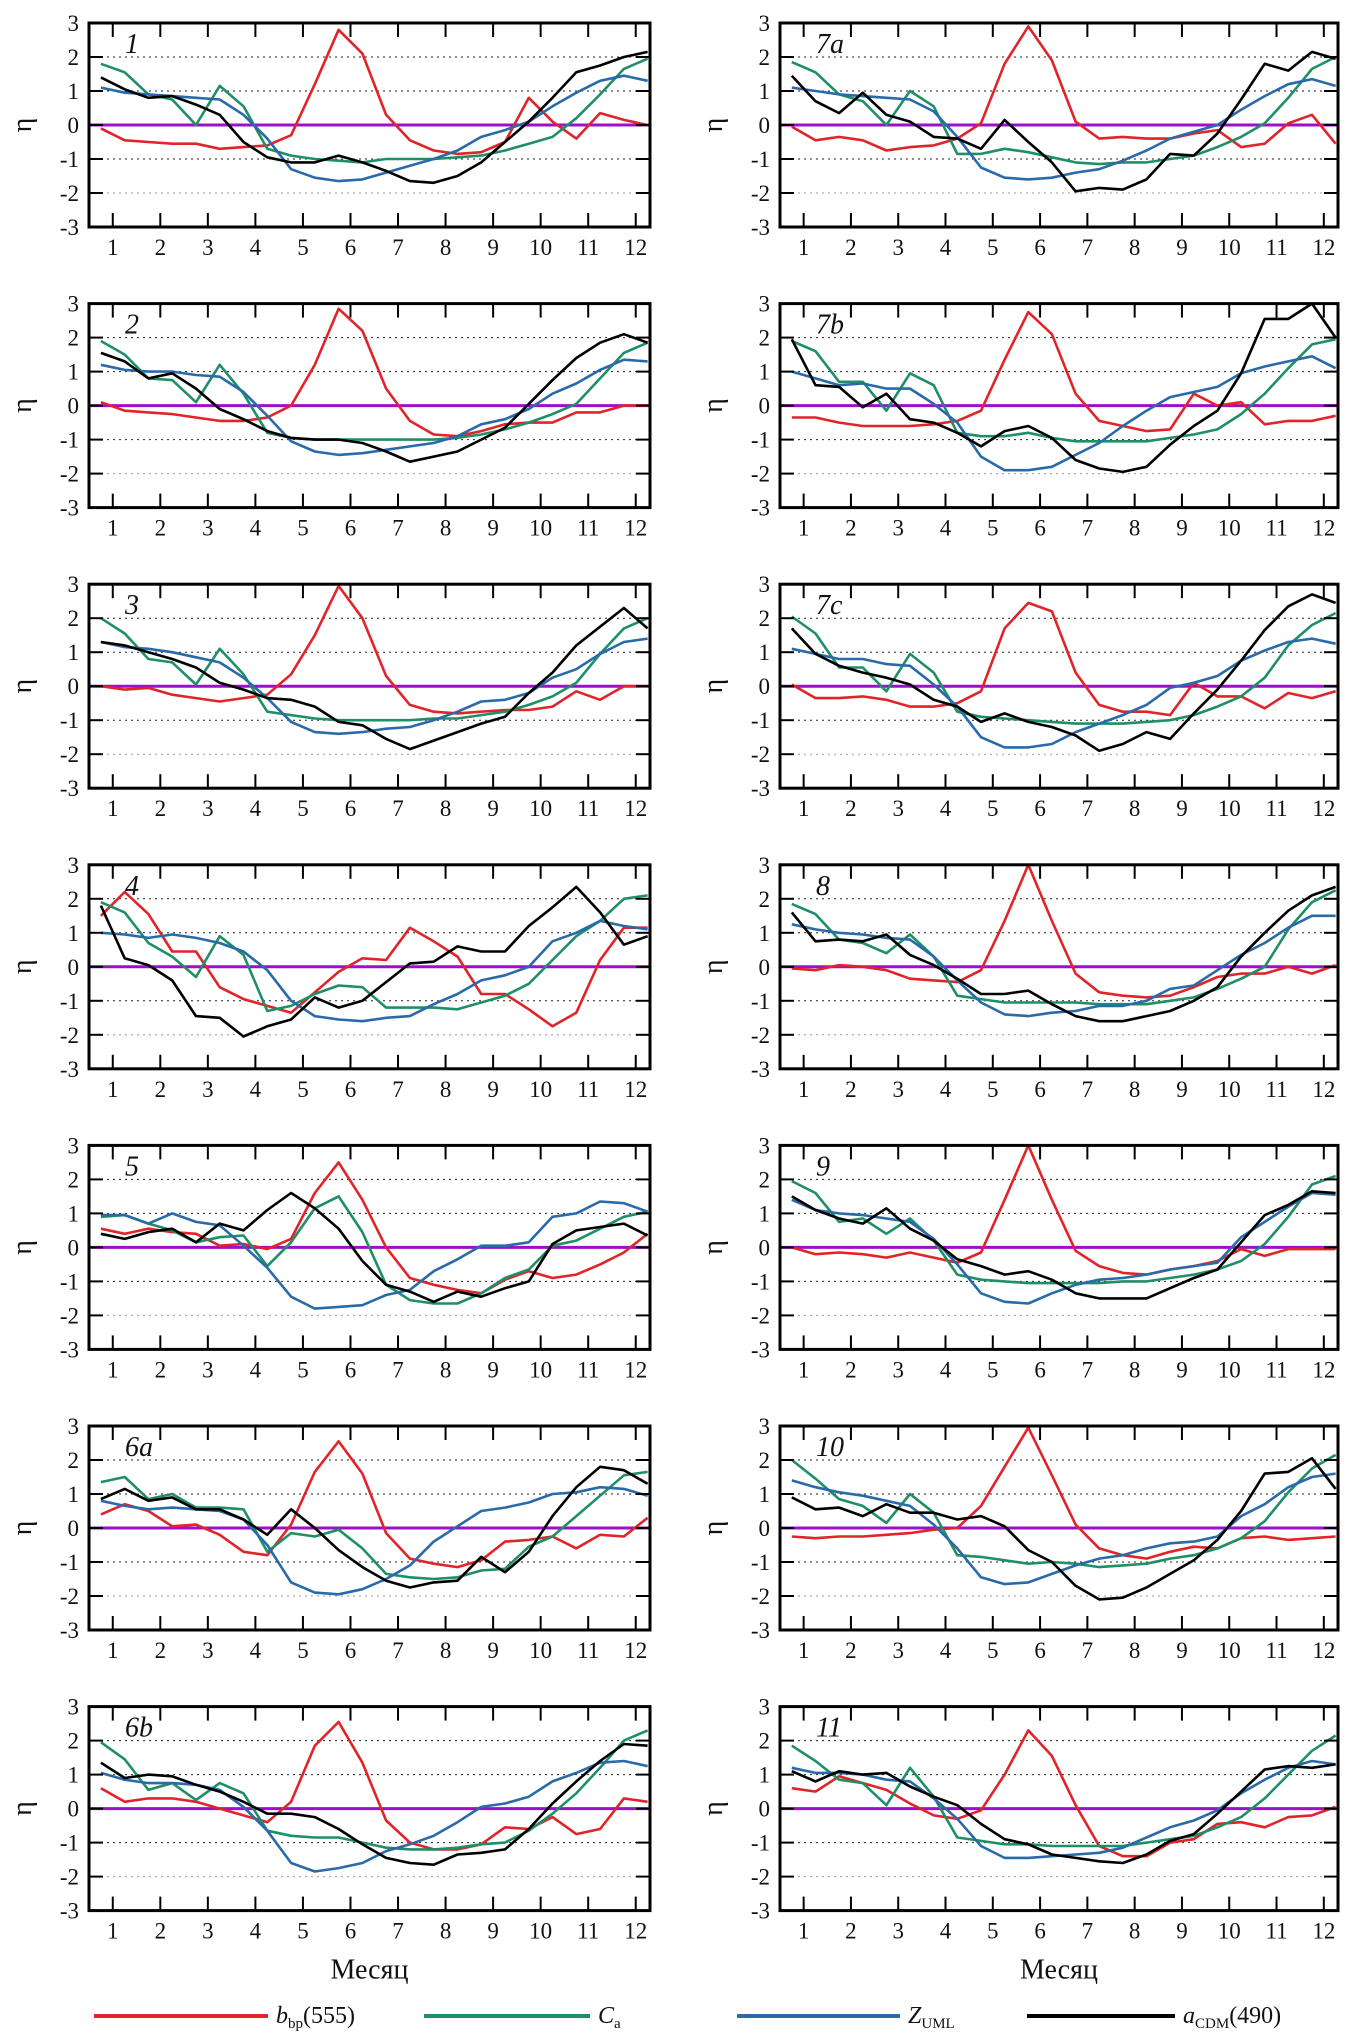 The height and width of the screenshot is (2042, 1364). I want to click on legend: bbp(555) Ca ZUML aCDM(490), so click(687, 2017).